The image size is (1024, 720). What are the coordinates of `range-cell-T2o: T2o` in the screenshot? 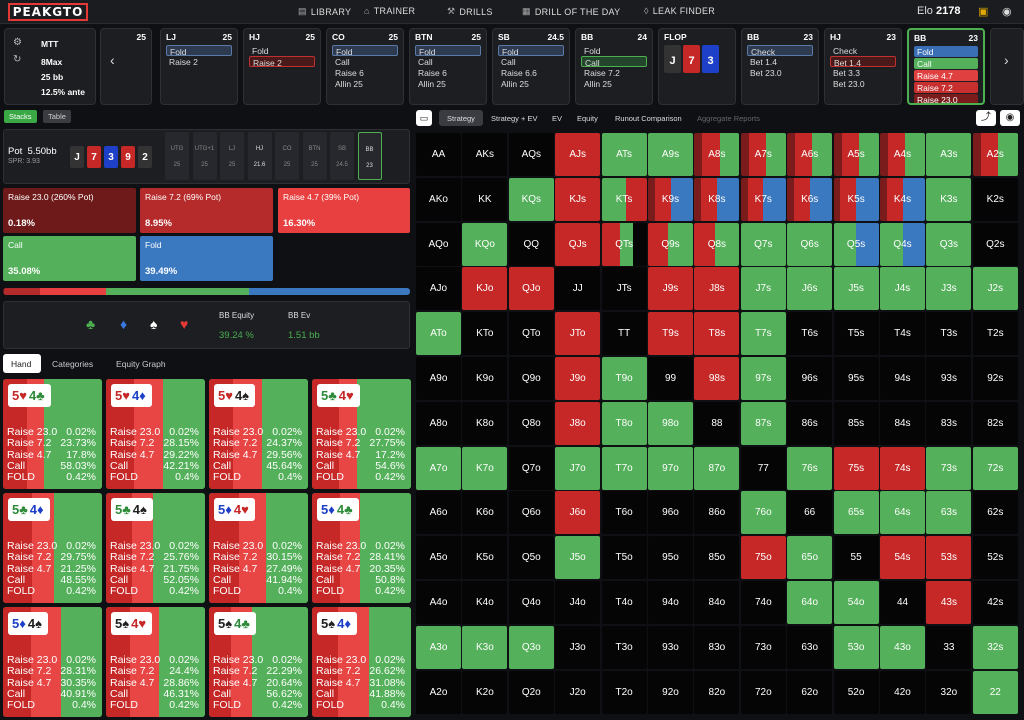 It's located at (624, 692).